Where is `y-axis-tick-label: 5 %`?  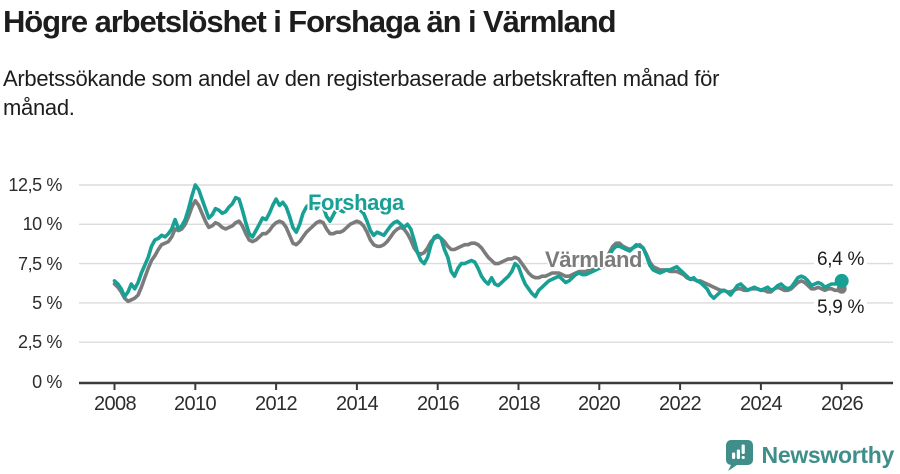 y-axis-tick-label: 5 % is located at coordinates (47, 303).